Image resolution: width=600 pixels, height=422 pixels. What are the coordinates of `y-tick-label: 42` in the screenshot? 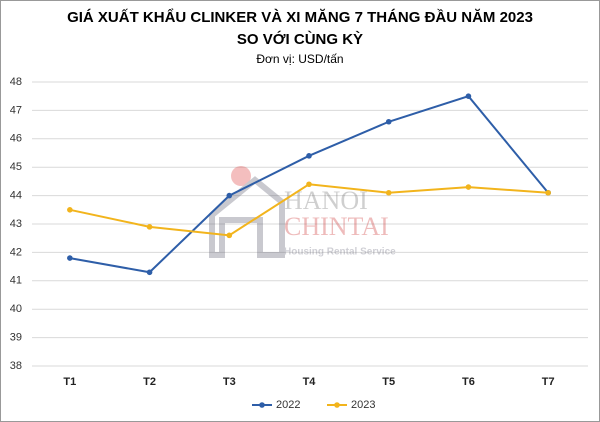 It's located at (16, 252).